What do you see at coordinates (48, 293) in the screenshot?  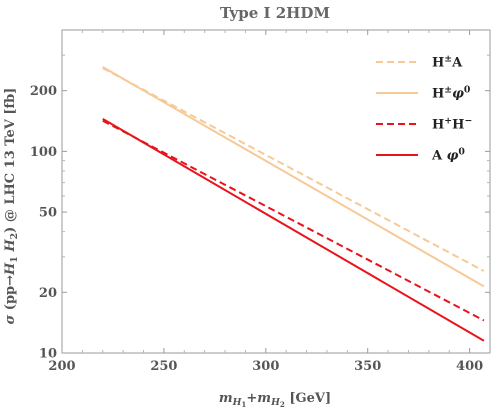 I see `y-tick-label: 20` at bounding box center [48, 293].